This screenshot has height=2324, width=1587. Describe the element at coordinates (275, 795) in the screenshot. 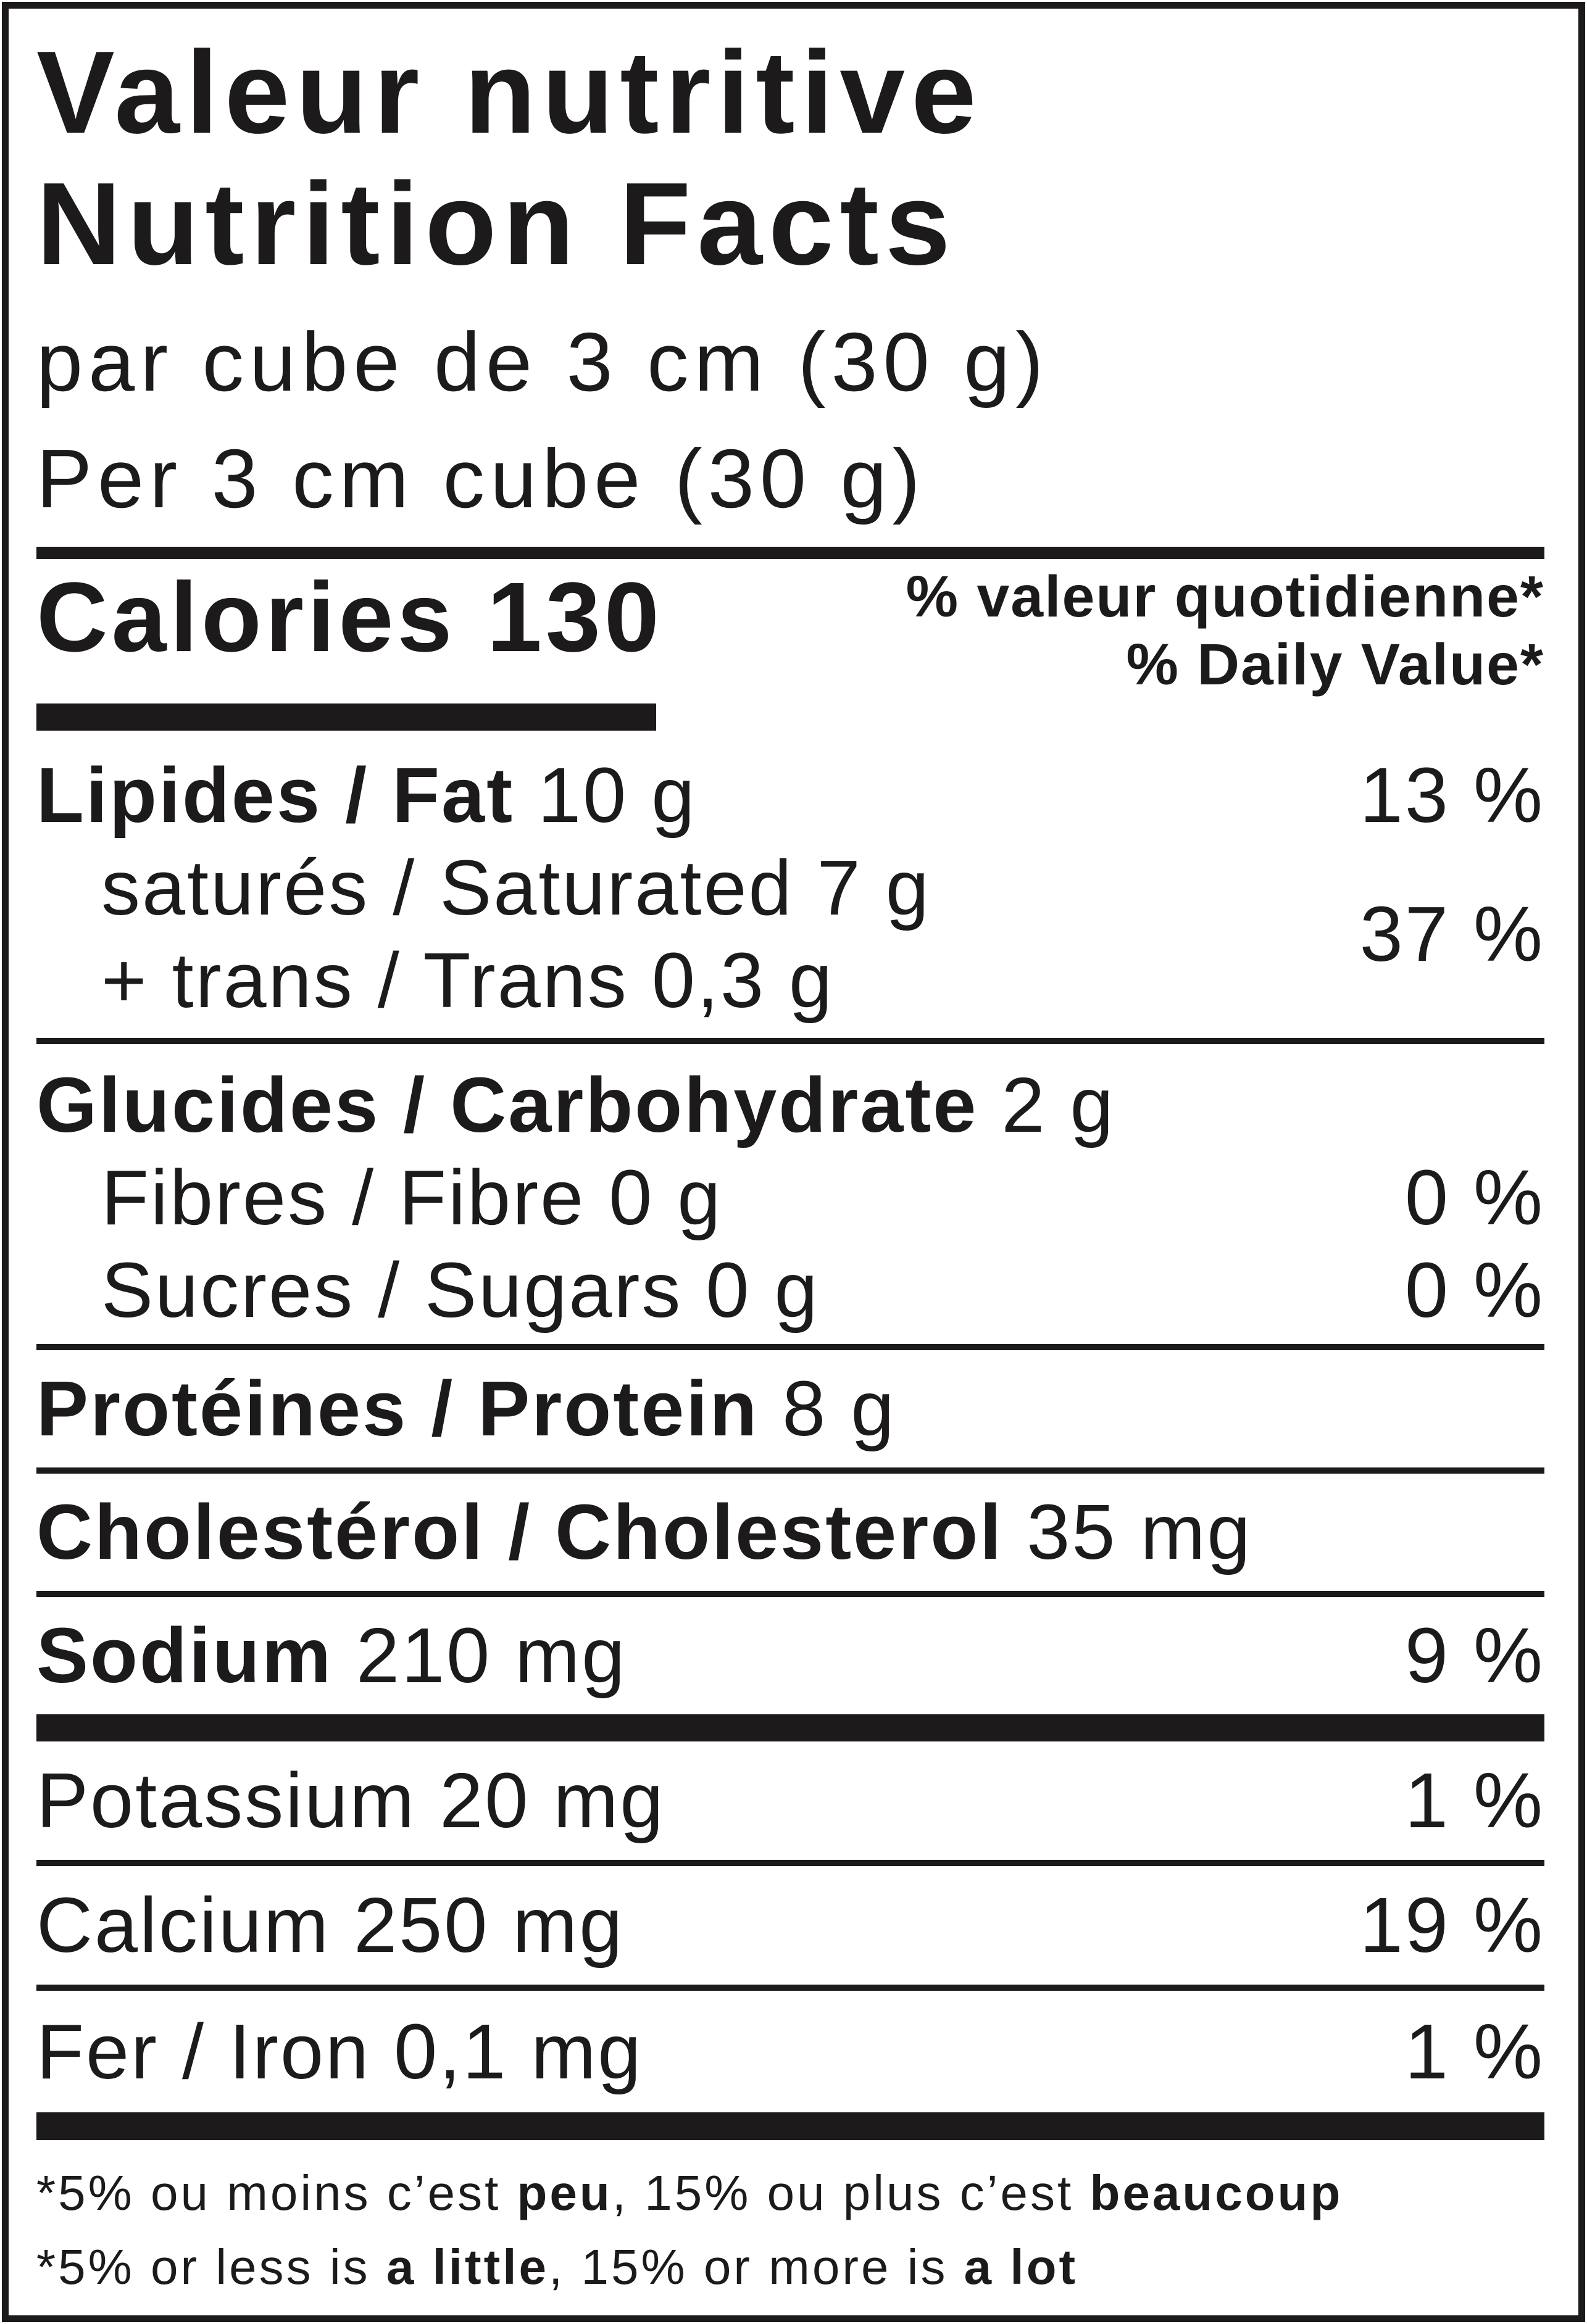

I see `fat-label: Lipides / Fat` at that location.